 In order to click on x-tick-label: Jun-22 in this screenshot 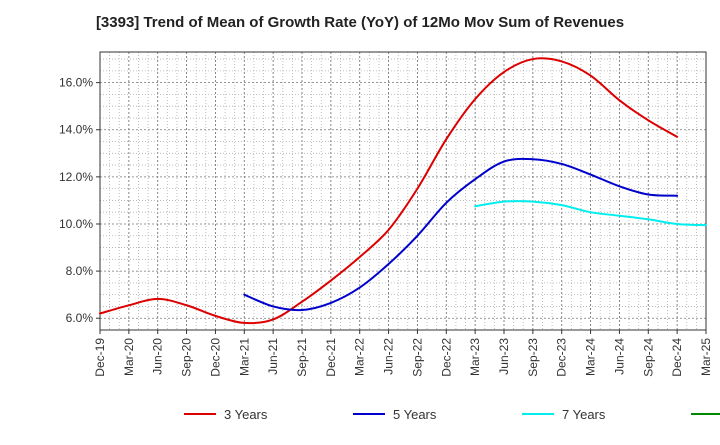, I will do `click(389, 356)`.